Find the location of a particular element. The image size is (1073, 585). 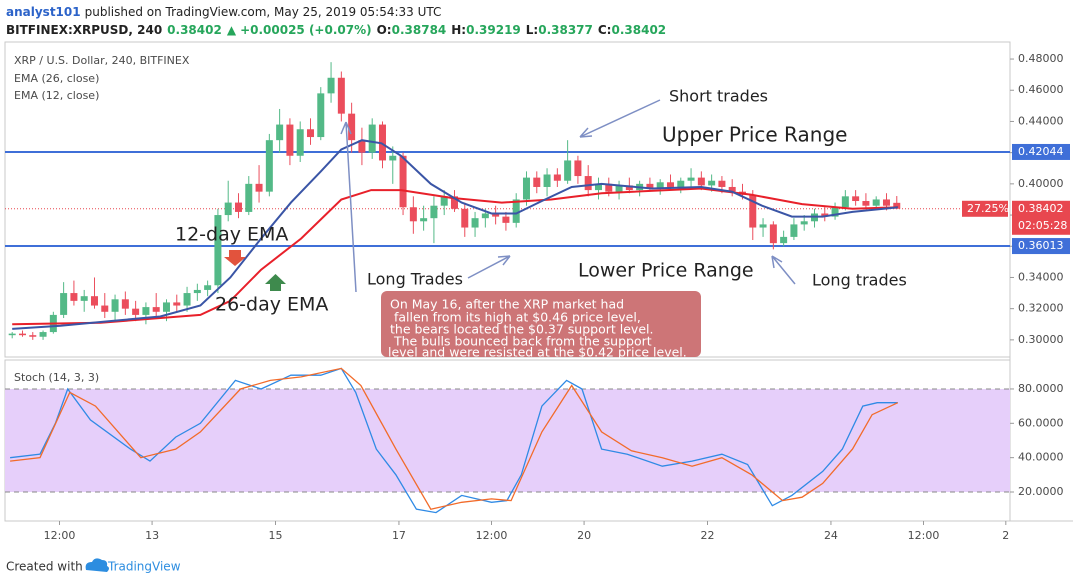

price-tag-label: 0.36013 is located at coordinates (1041, 245).